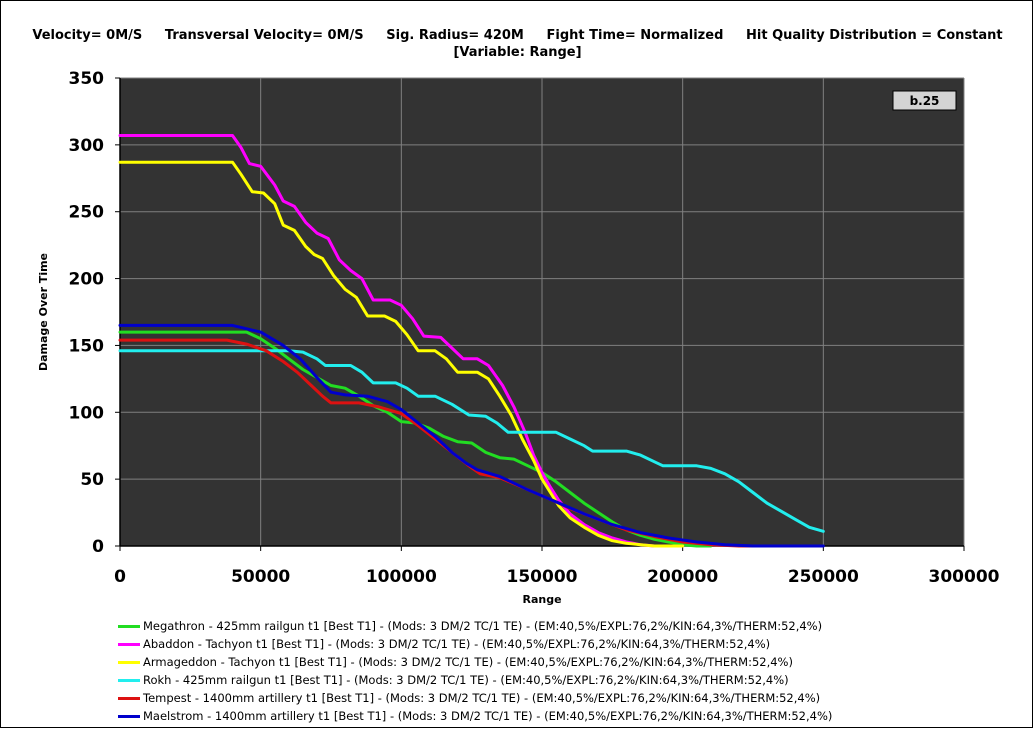 This screenshot has width=1035, height=730. What do you see at coordinates (517, 52) in the screenshot?
I see `chart-header-variable: [Variable: Range]` at bounding box center [517, 52].